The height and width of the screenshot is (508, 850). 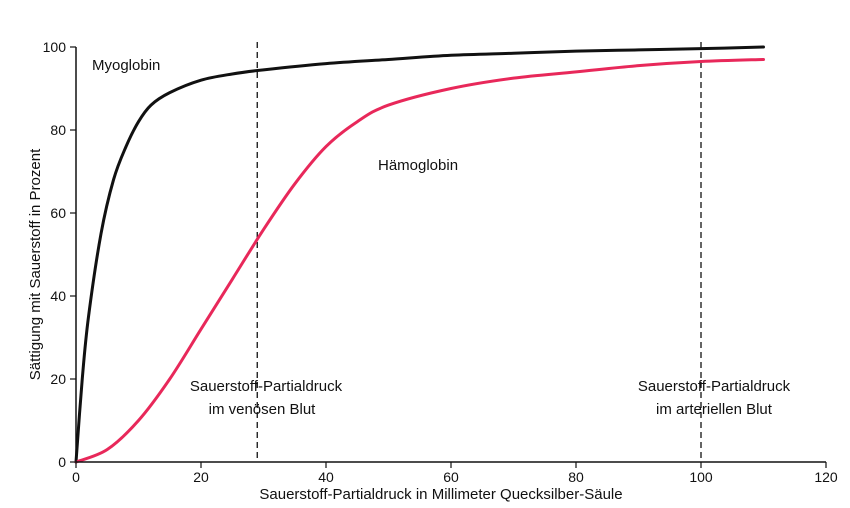 I want to click on venous-annotation-line1: Sauerstoff-Partialdruck, so click(x=266, y=386).